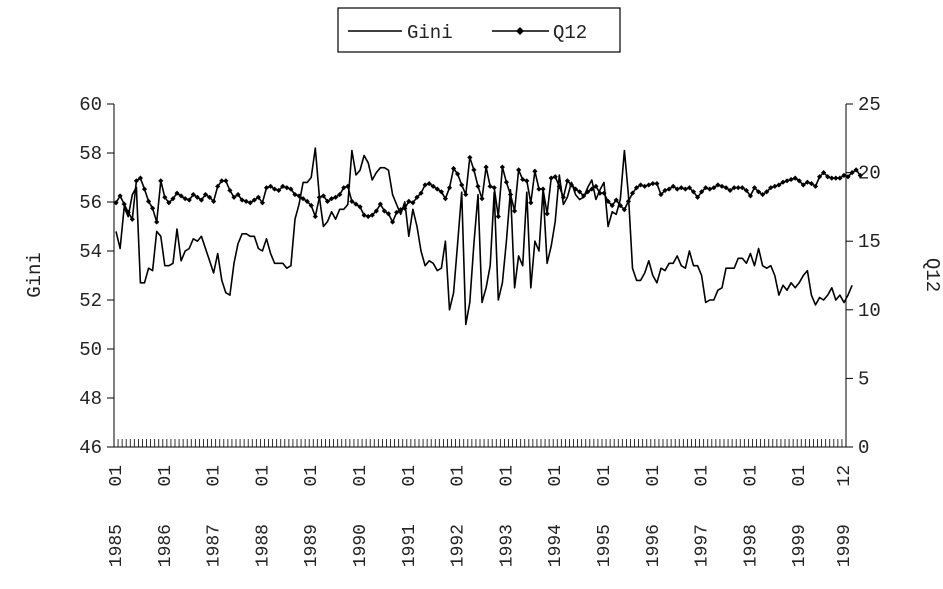 The image size is (943, 589). I want to click on y-left-tick-label: 46, so click(90, 448).